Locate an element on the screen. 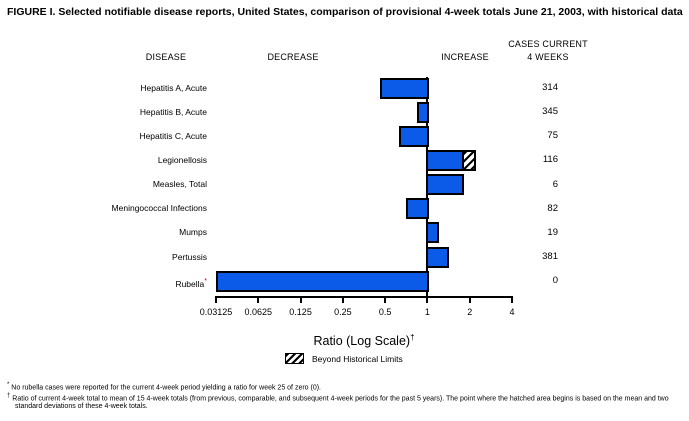  cases-count: 6 is located at coordinates (555, 184).